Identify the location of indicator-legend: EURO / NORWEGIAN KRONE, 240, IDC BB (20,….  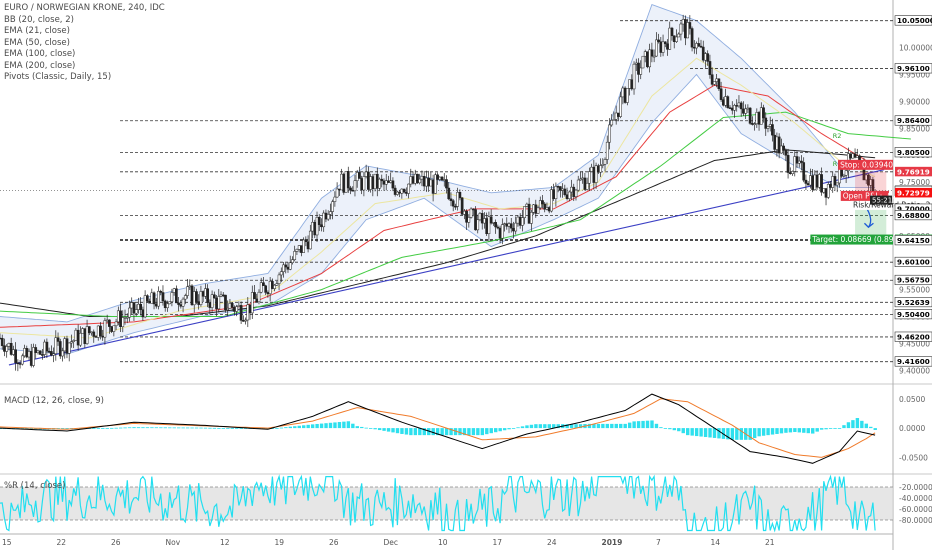
(84, 43).